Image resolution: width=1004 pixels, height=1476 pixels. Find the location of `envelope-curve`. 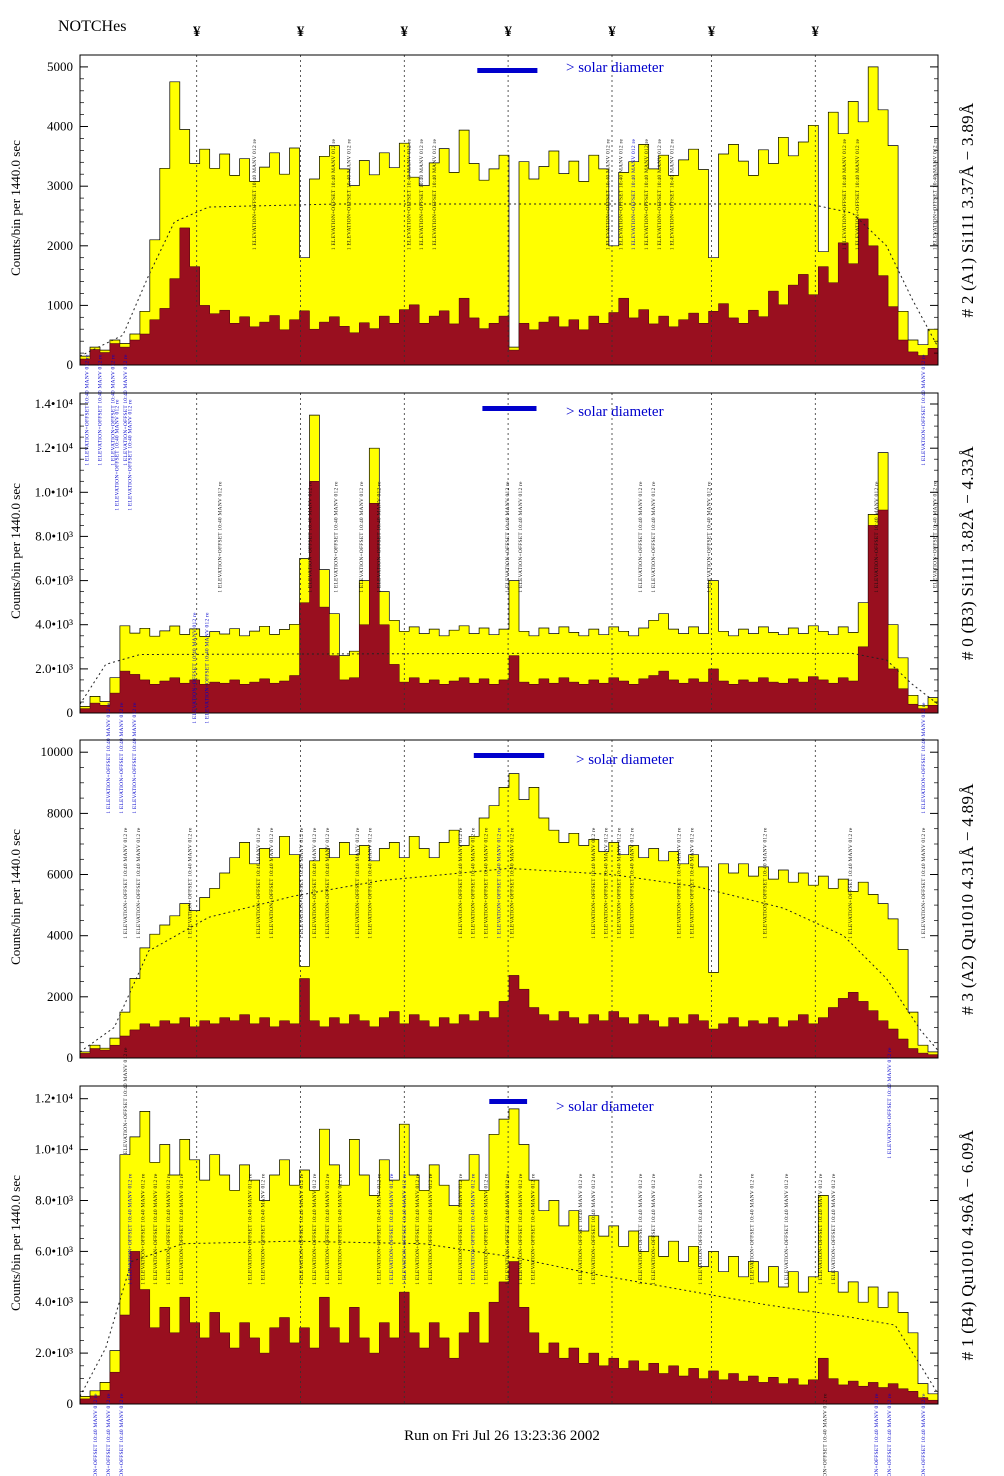

envelope-curve is located at coordinates (509, 960).